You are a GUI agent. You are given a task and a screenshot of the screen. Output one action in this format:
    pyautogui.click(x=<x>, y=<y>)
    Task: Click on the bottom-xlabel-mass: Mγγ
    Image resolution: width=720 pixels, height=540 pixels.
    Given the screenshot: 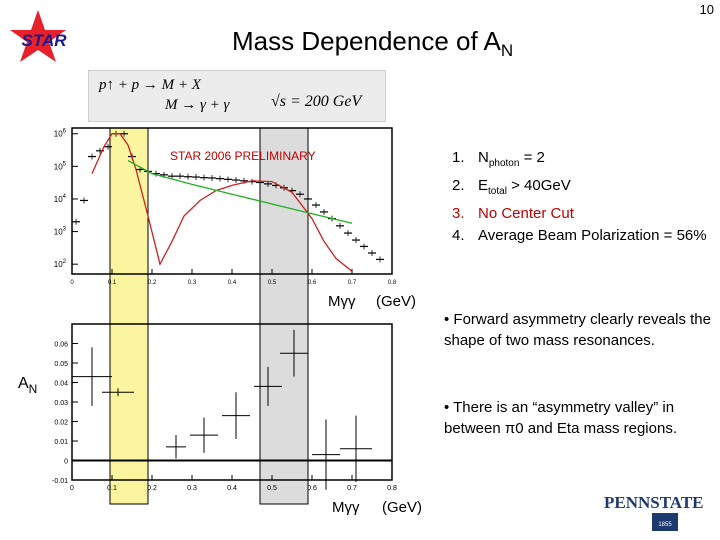 What is the action you would take?
    pyautogui.click(x=346, y=507)
    